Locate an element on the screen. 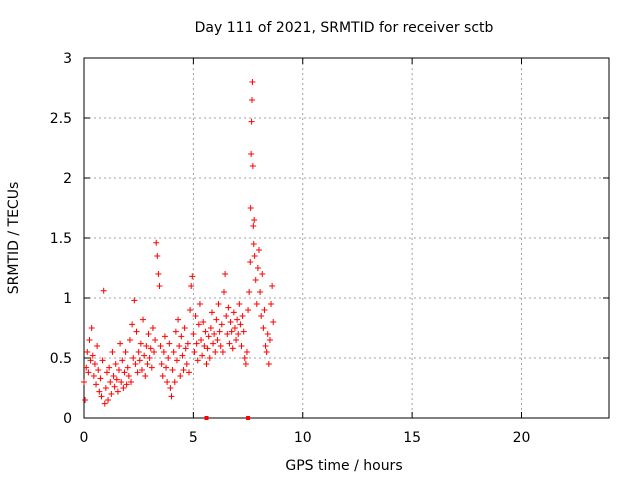 This screenshot has width=640, height=480. axis-marker is located at coordinates (248, 418).